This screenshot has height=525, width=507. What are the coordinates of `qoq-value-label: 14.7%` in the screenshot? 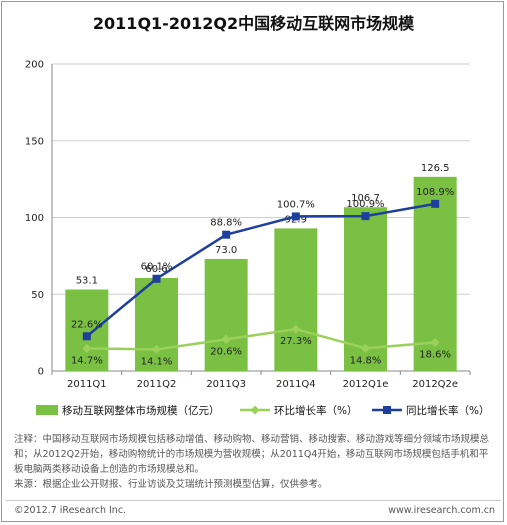 It's located at (87, 360).